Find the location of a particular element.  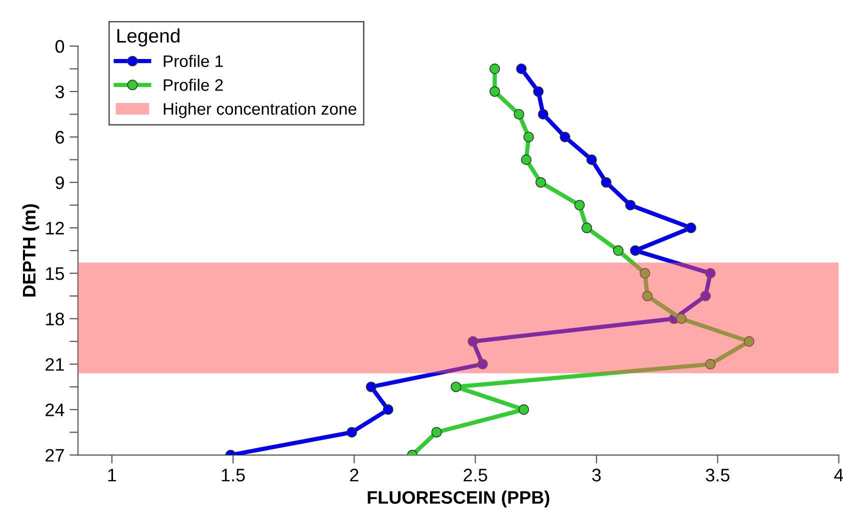

x-tick-label: 2 is located at coordinates (354, 475).